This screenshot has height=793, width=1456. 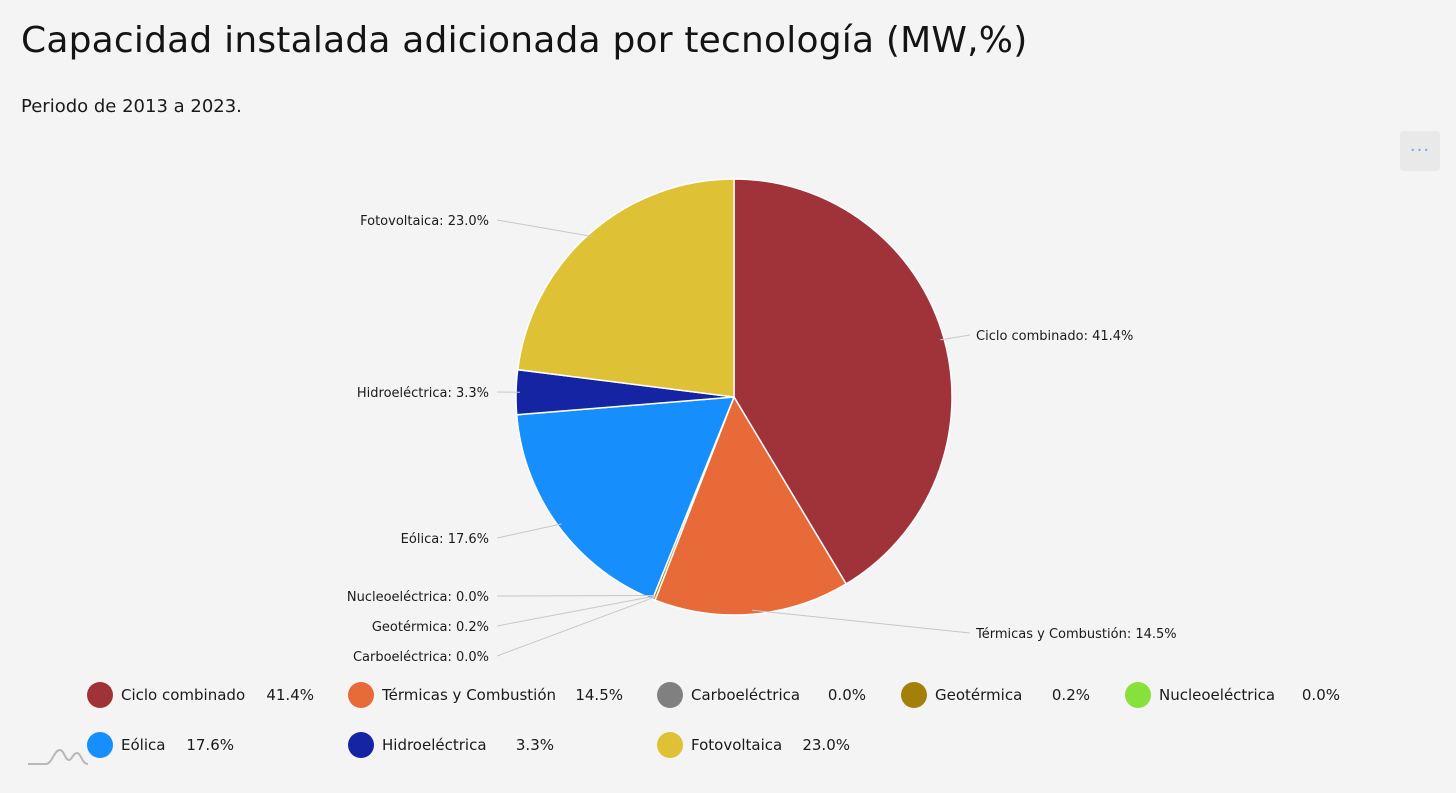 I want to click on data-label-fotovoltaica: Fotovoltaica: 23.0%, so click(x=424, y=221).